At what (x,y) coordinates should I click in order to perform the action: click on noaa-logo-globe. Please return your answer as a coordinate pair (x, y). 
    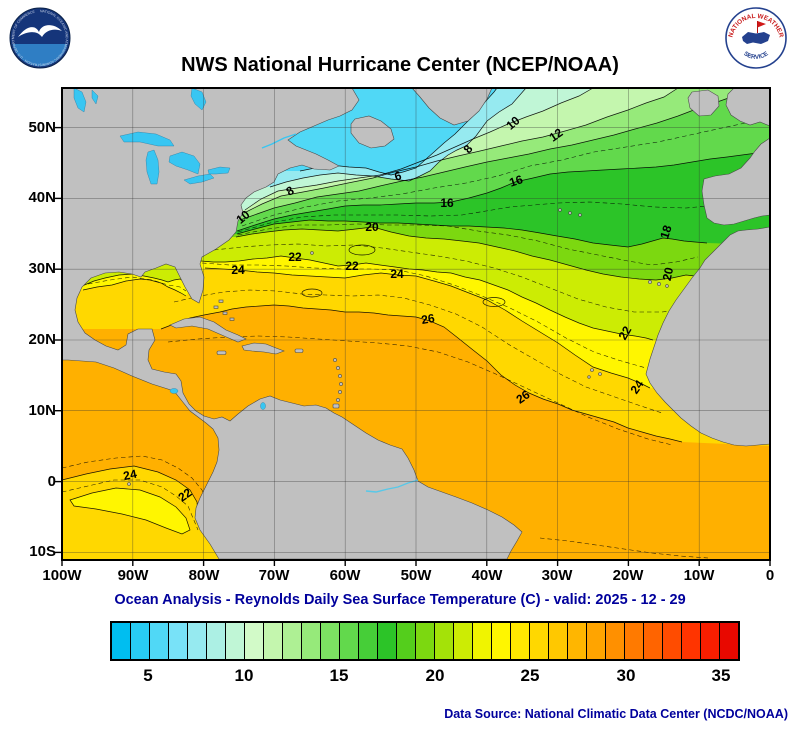
    Looking at the image, I should click on (40, 55).